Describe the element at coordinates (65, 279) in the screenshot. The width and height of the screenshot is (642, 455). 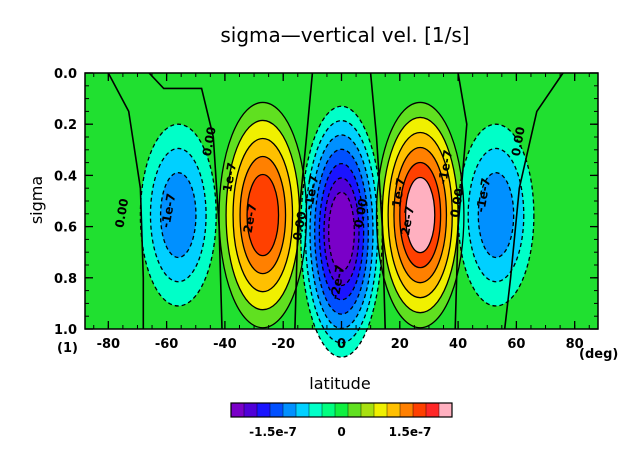
I see `y-tick-label: 0.8` at that location.